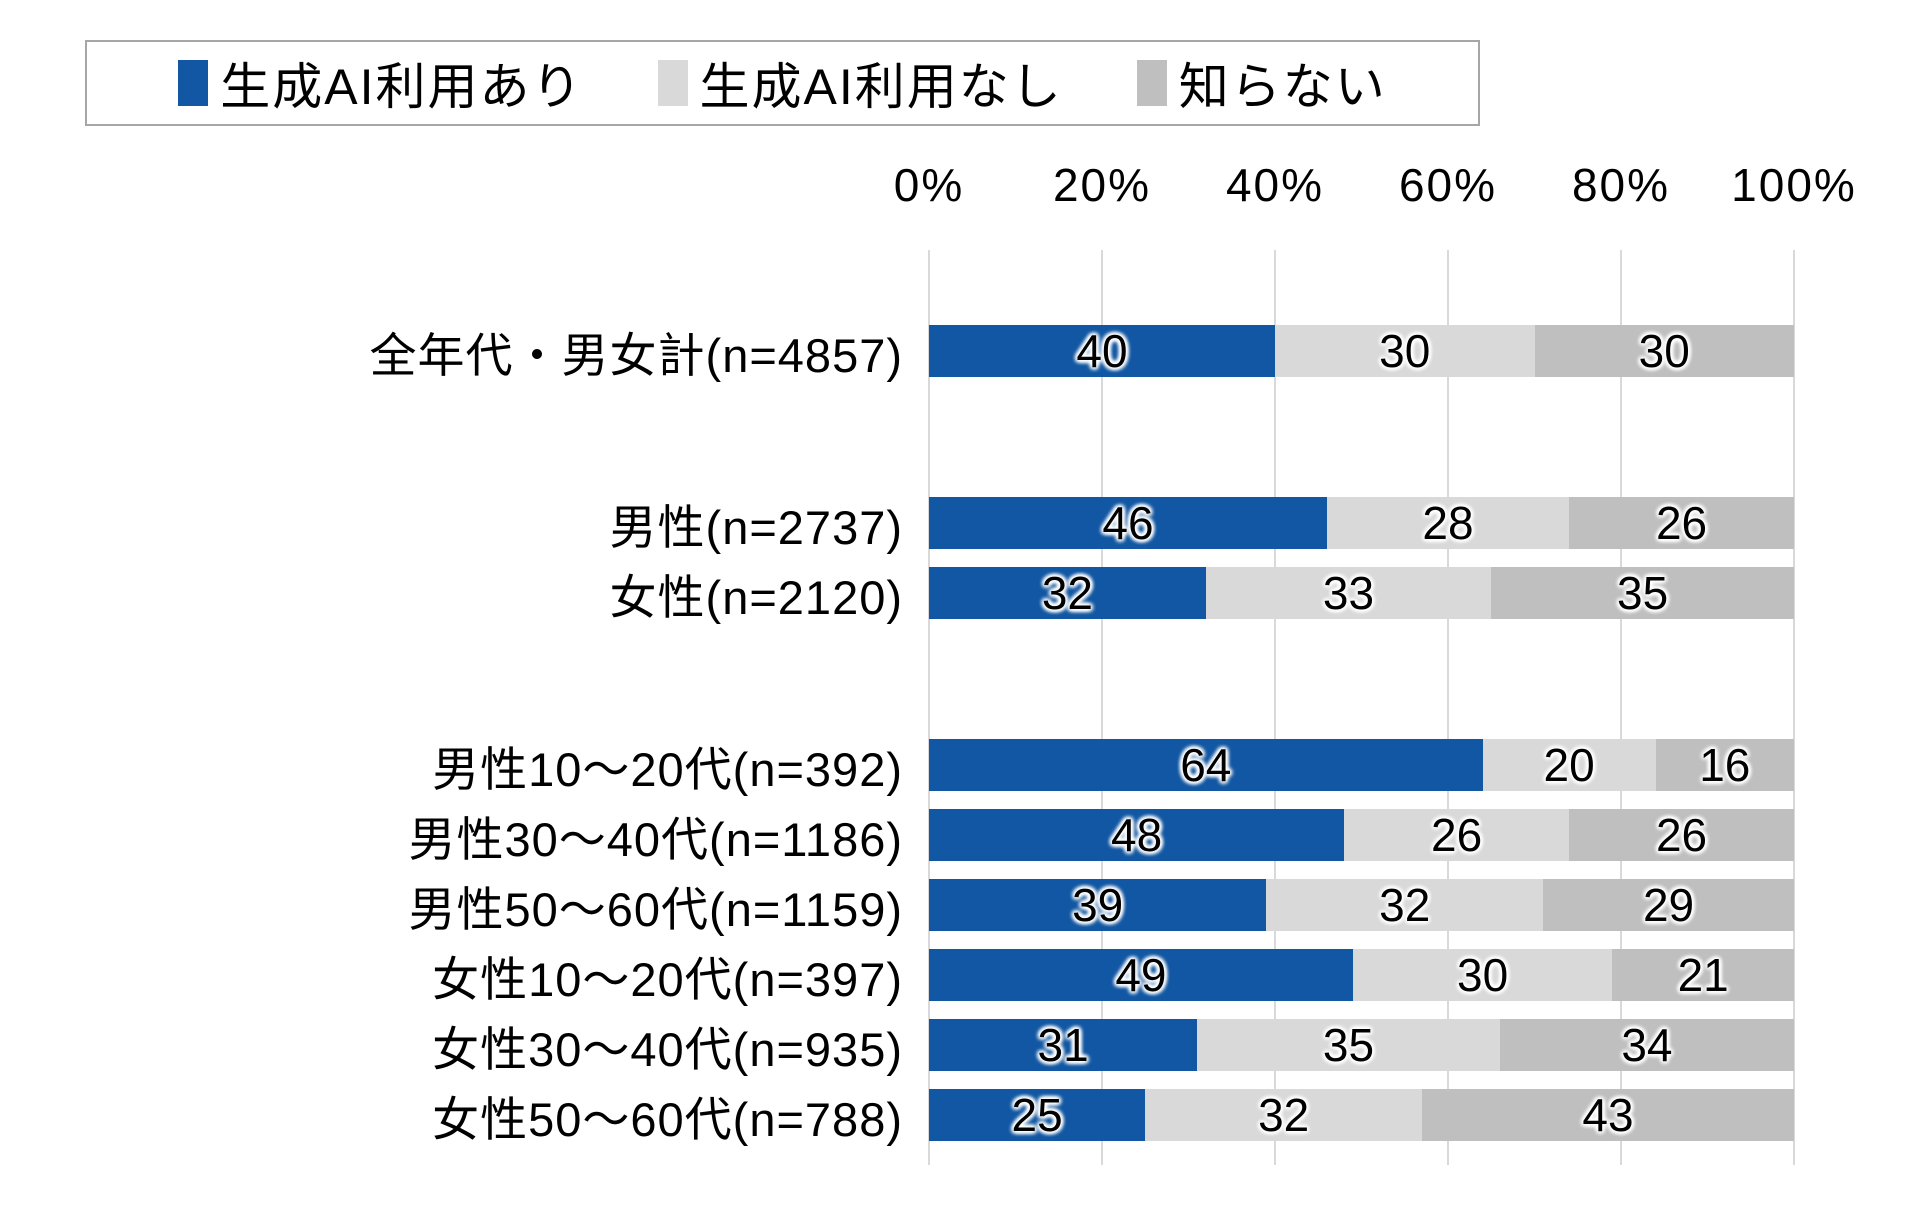  I want to click on bar-segment: 64, so click(1206, 765).